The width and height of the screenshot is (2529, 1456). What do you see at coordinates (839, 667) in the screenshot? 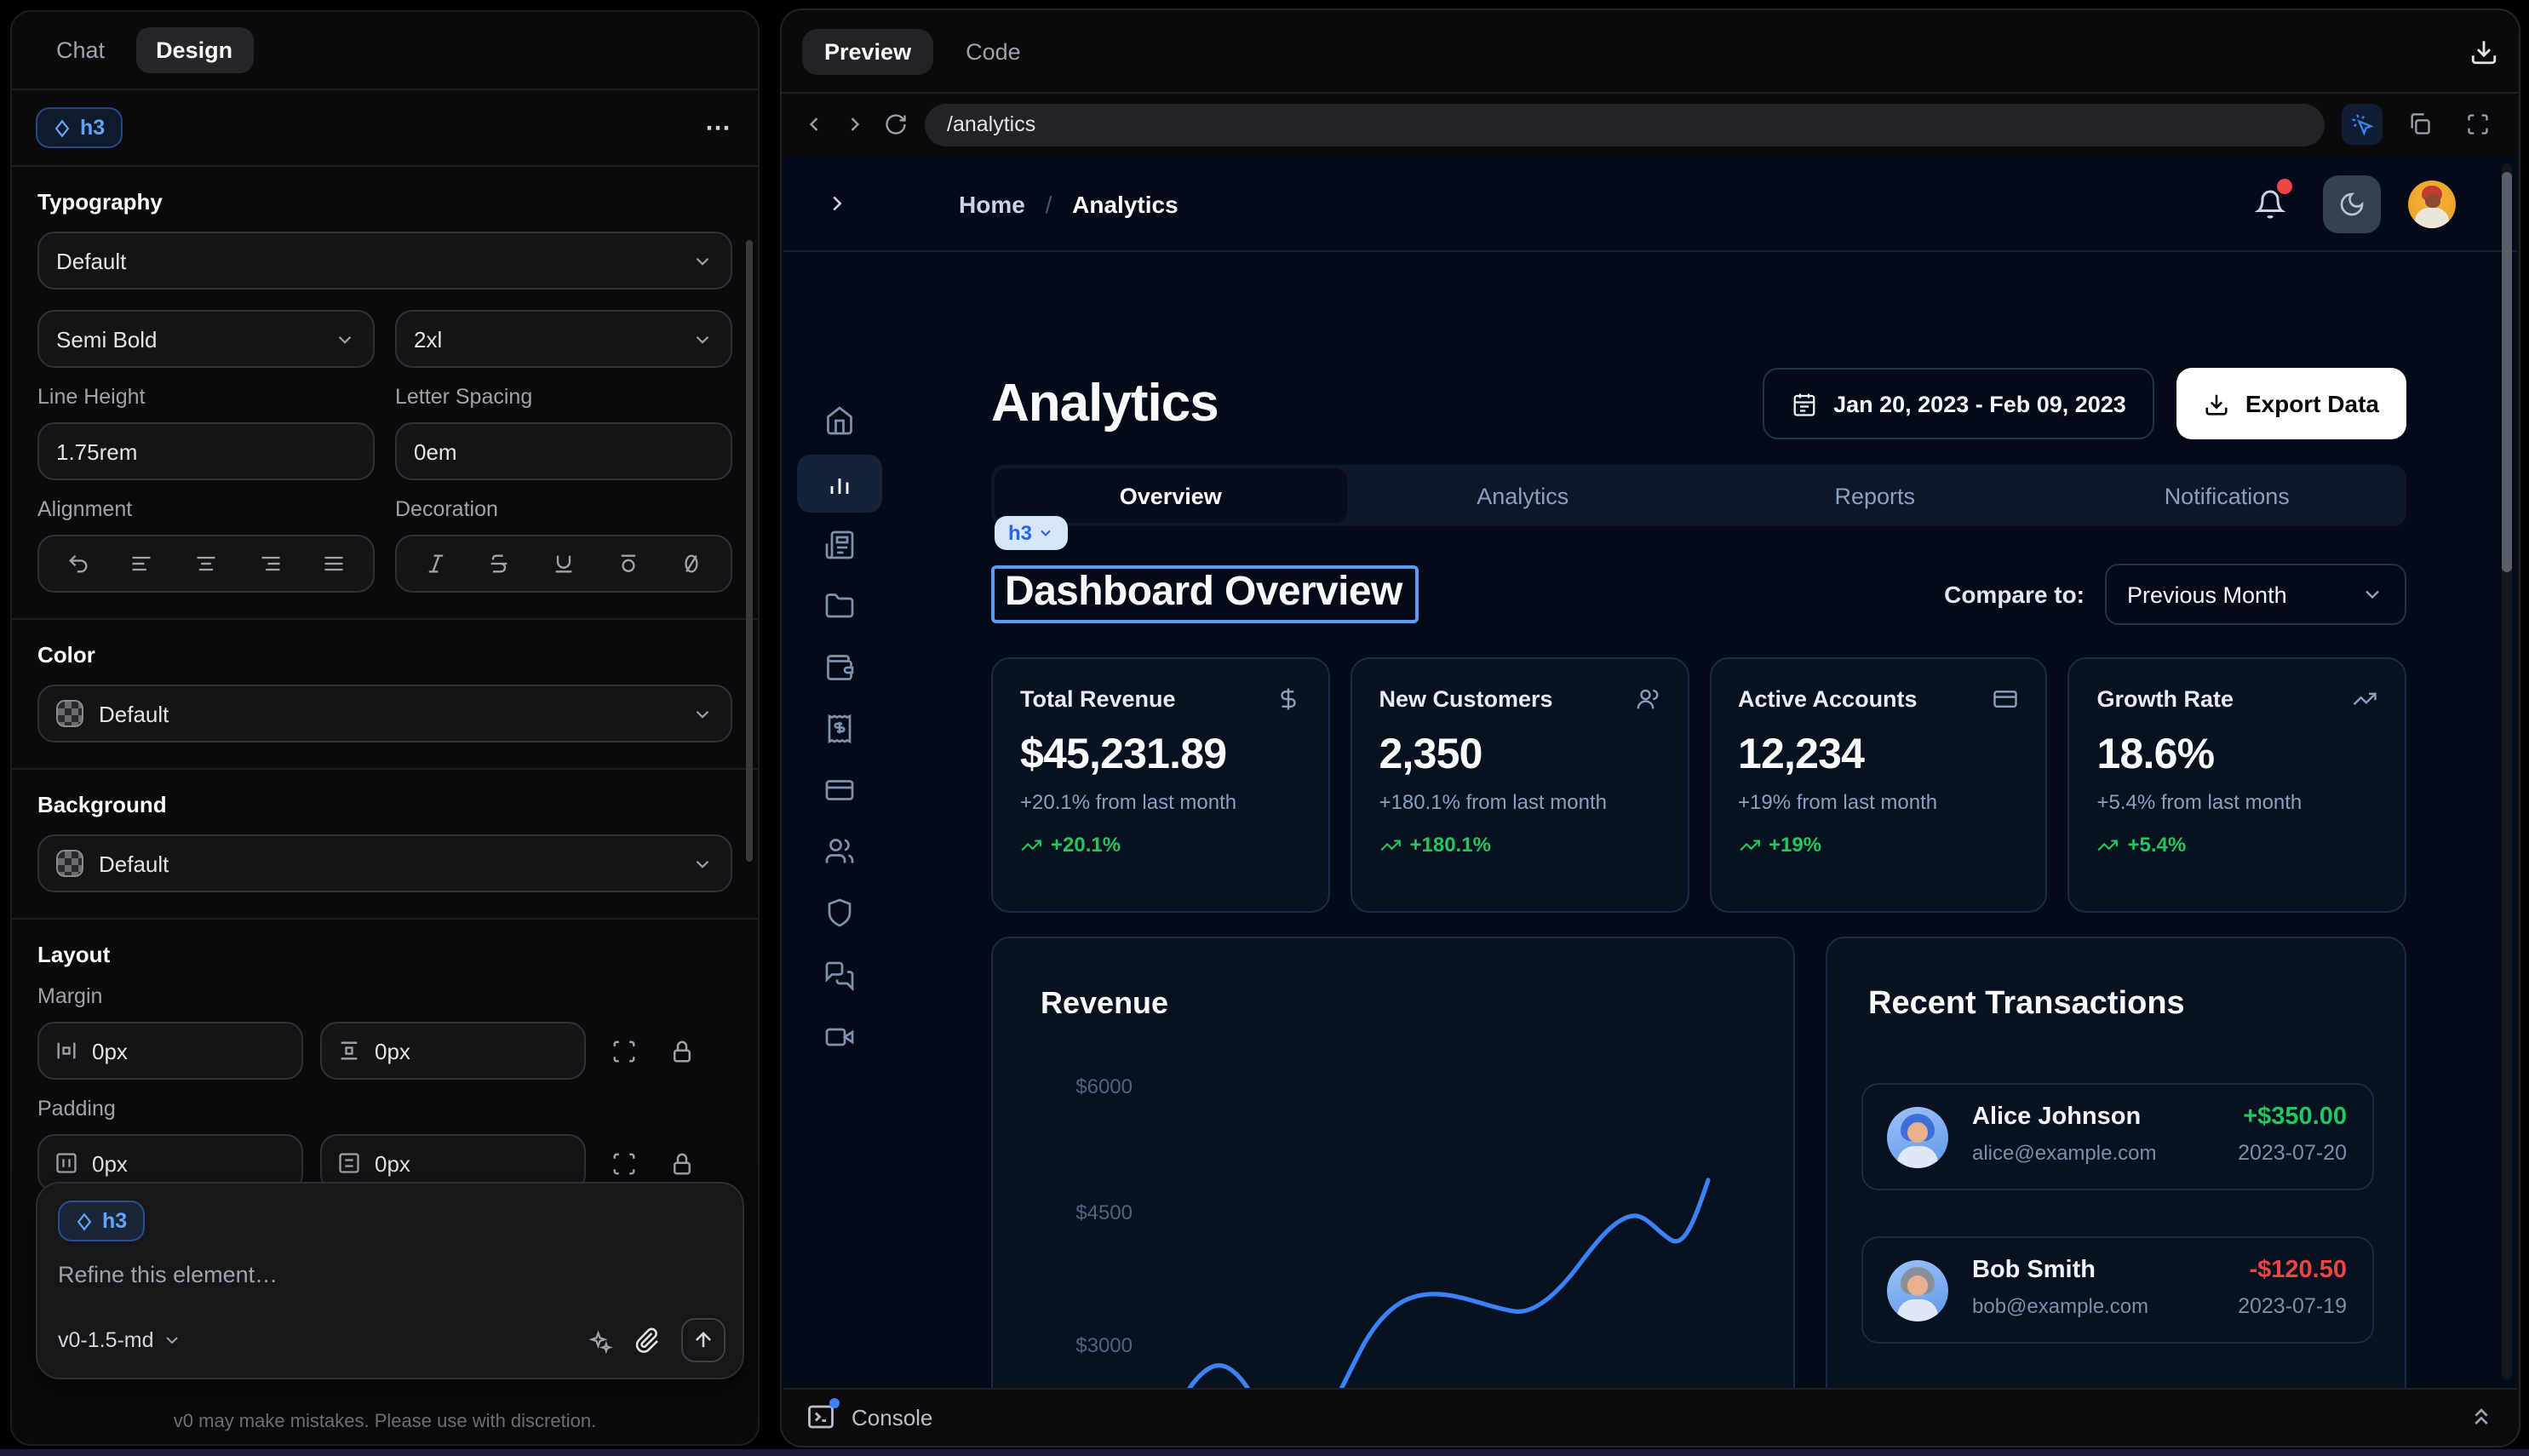
I see `sidebar-item-wallet` at bounding box center [839, 667].